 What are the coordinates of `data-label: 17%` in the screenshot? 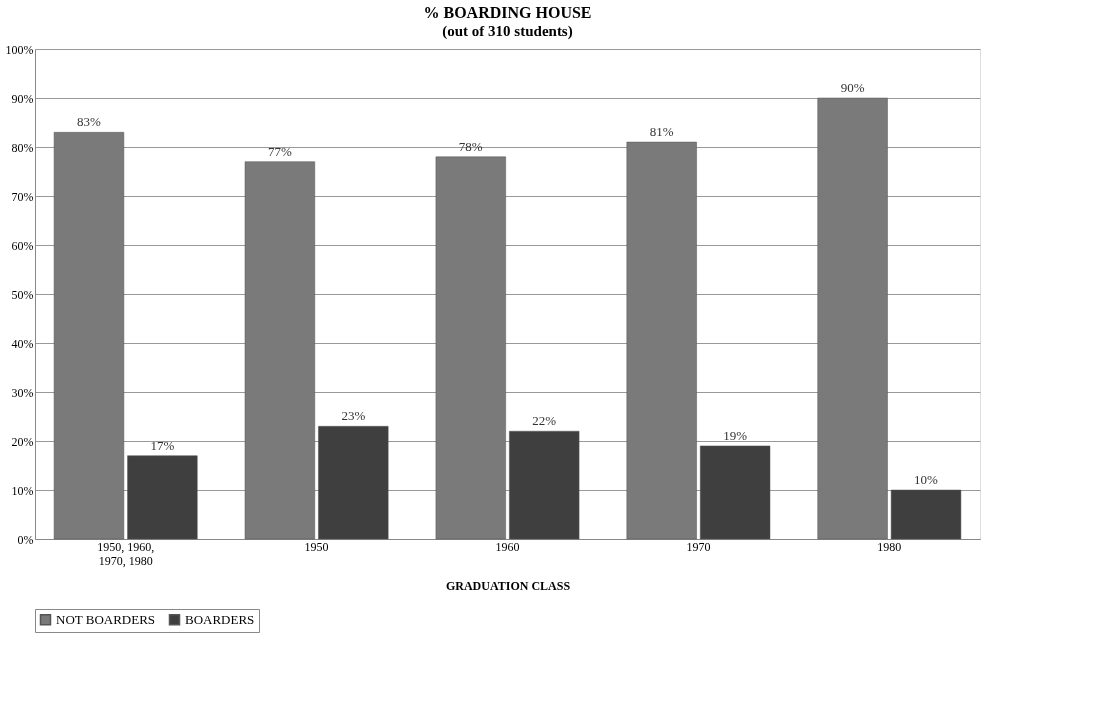 It's located at (162, 445).